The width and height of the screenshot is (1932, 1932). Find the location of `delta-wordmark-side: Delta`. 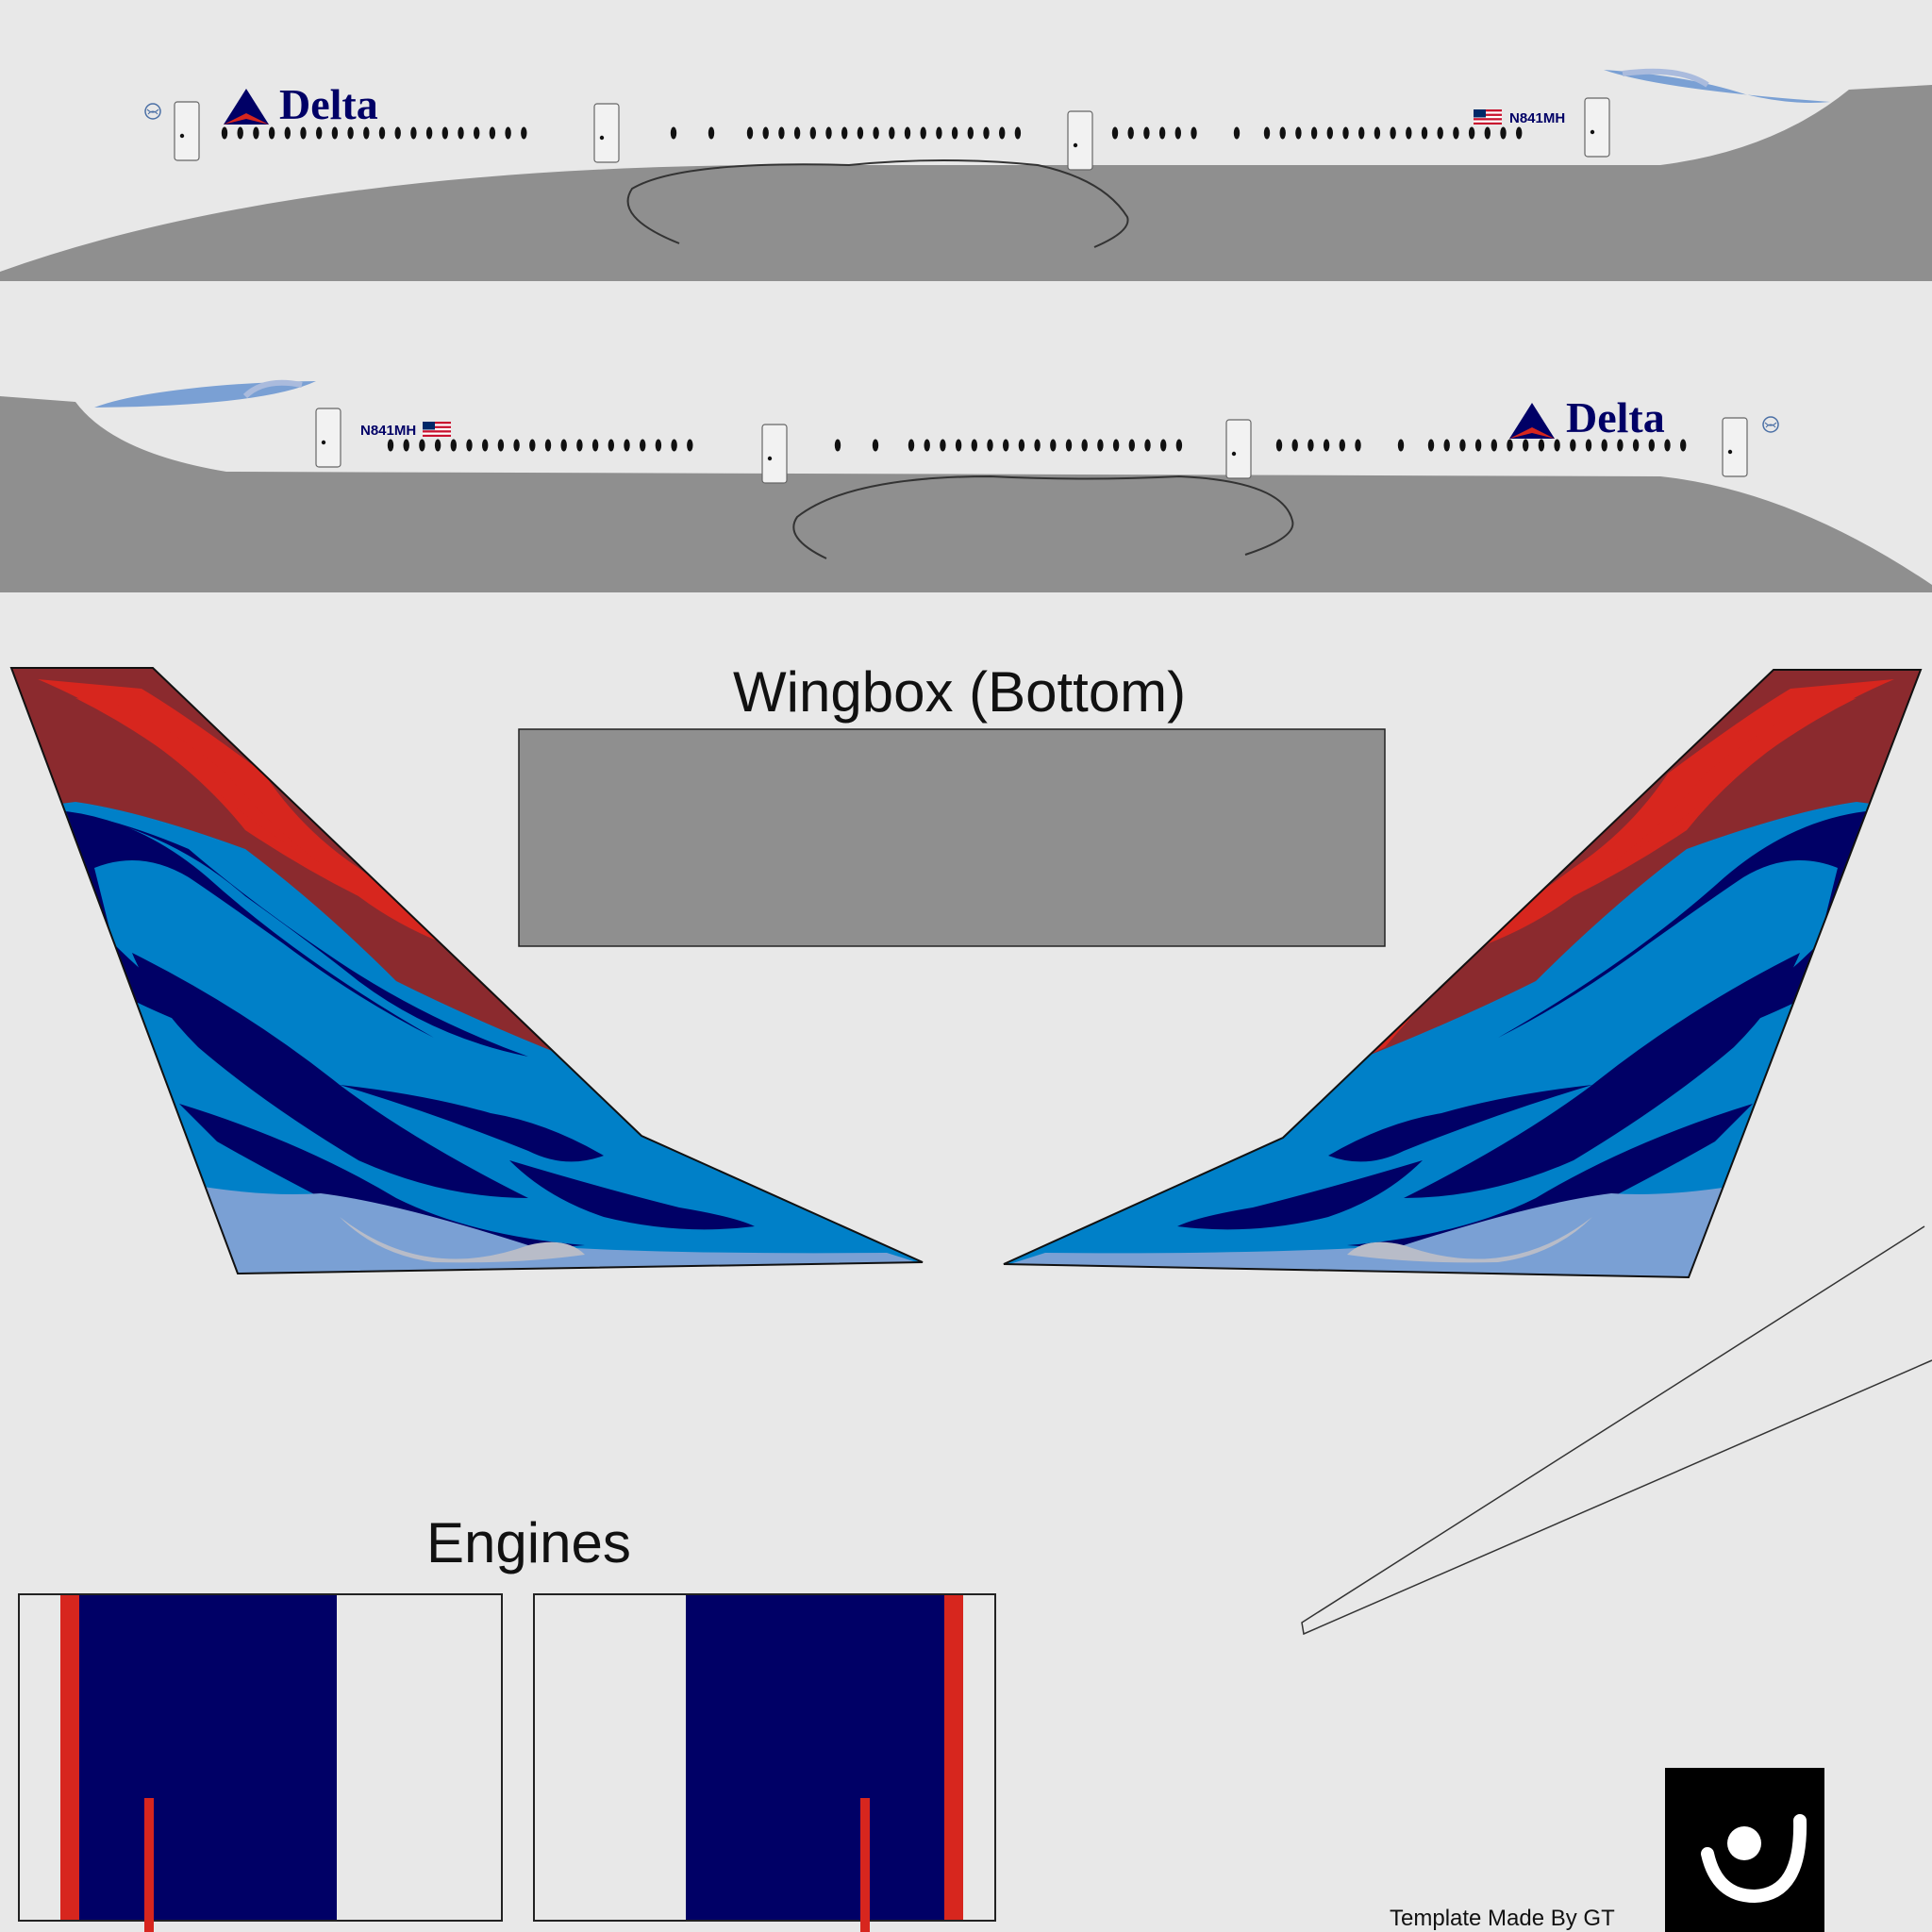

delta-wordmark-side: Delta is located at coordinates (1616, 417).